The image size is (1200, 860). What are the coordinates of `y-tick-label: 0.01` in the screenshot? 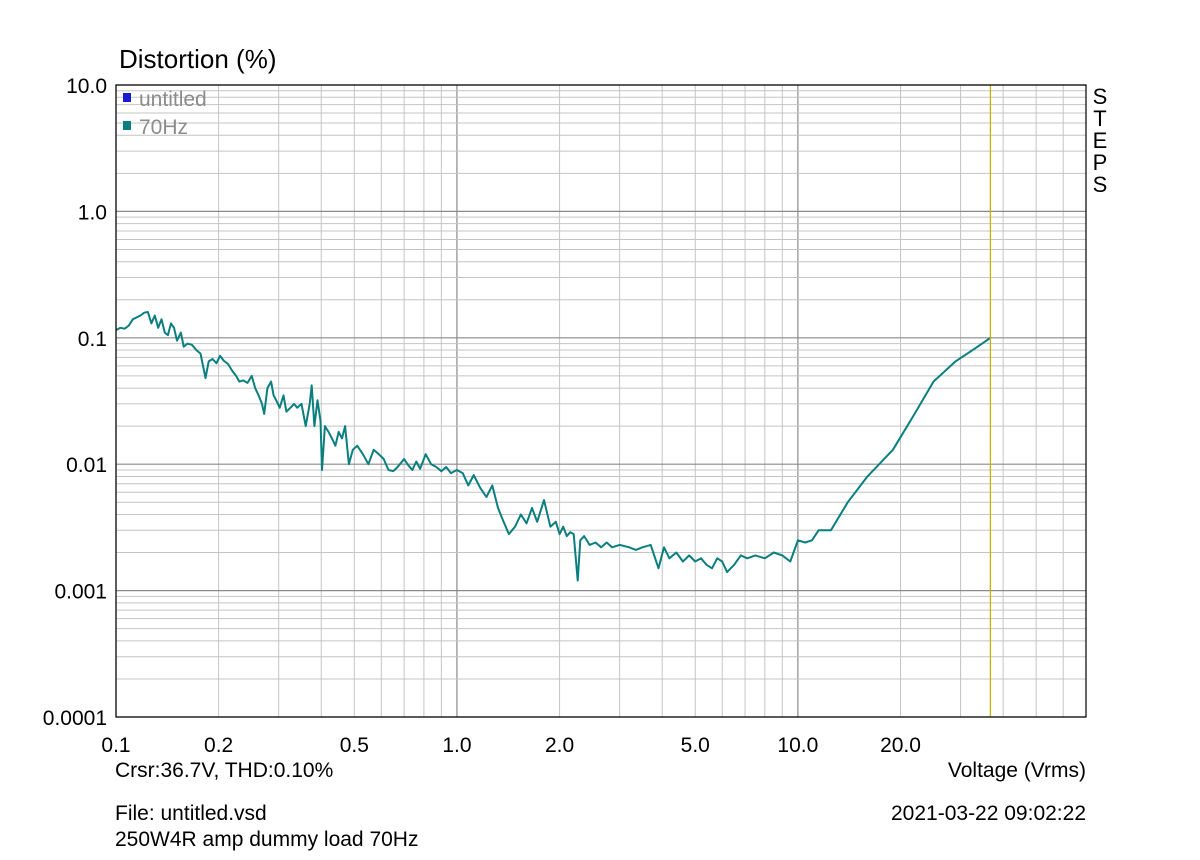 It's located at (86, 465).